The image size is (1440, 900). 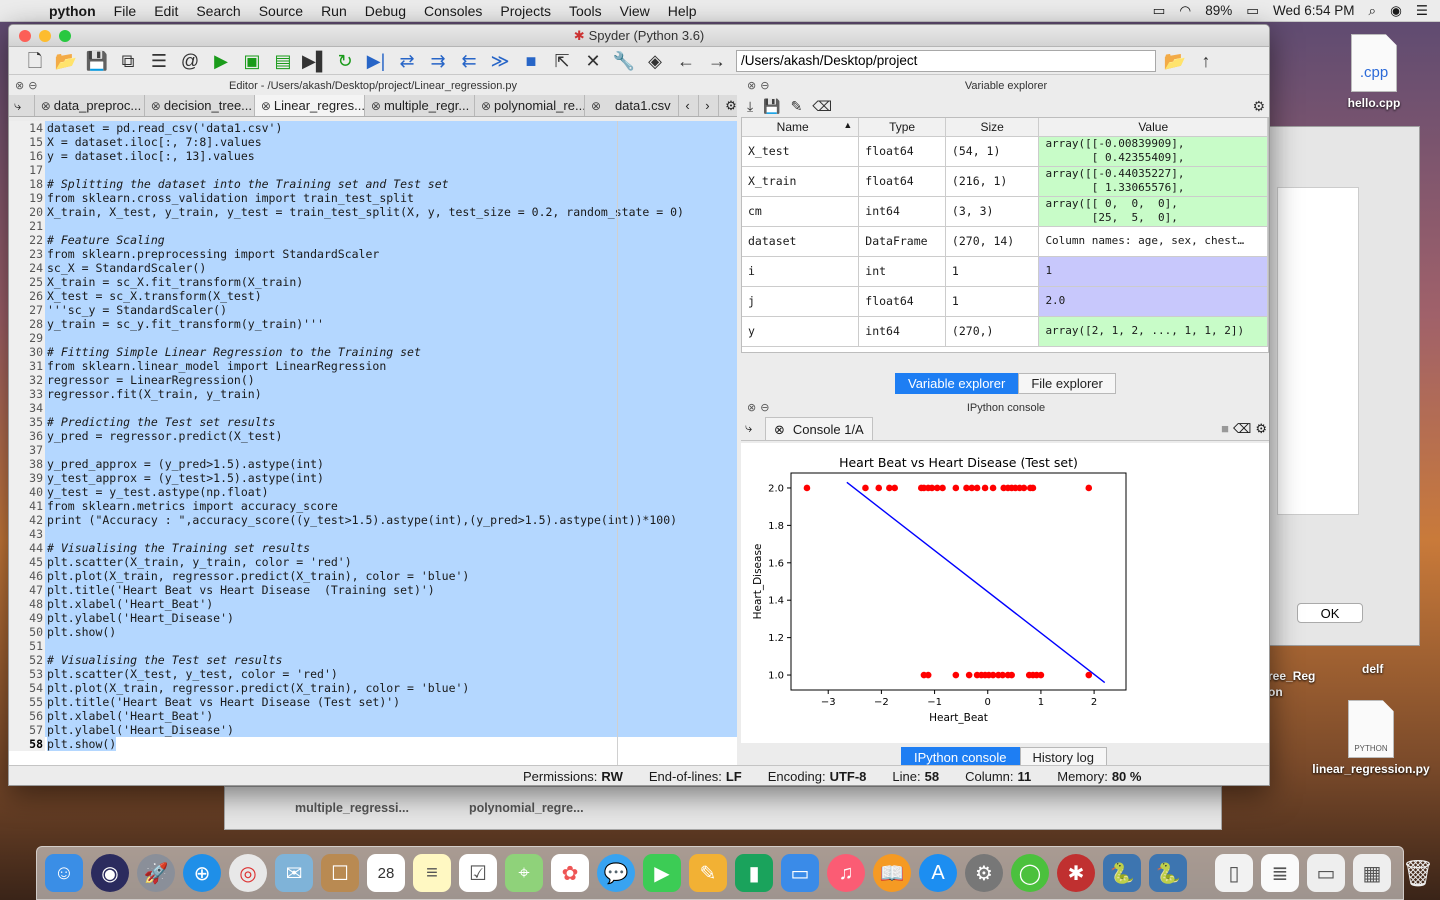 What do you see at coordinates (689, 105) in the screenshot?
I see `tab-scroll-left-icon: ‹` at bounding box center [689, 105].